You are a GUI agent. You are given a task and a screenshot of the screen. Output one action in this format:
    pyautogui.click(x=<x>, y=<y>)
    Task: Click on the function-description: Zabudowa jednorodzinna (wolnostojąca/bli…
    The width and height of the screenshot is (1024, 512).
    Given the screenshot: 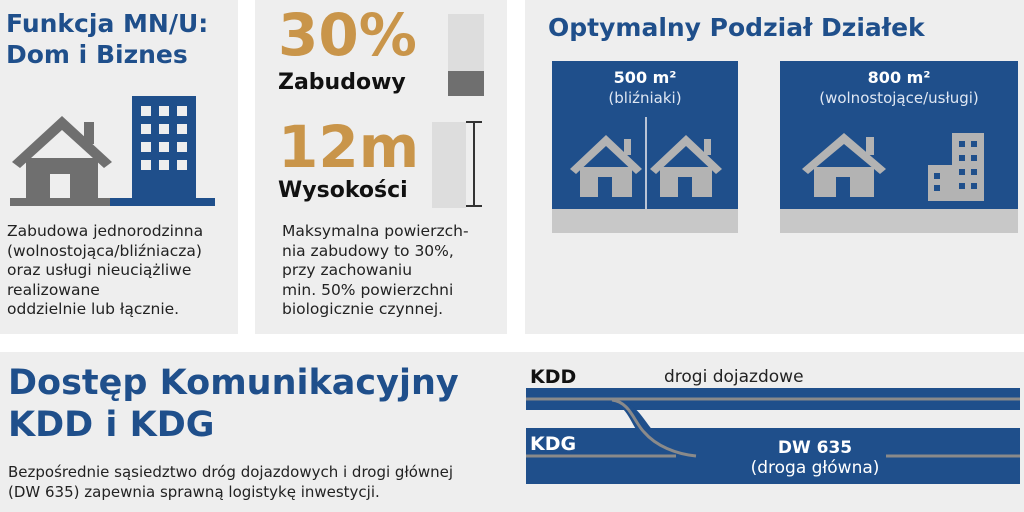 What is the action you would take?
    pyautogui.click(x=105, y=271)
    